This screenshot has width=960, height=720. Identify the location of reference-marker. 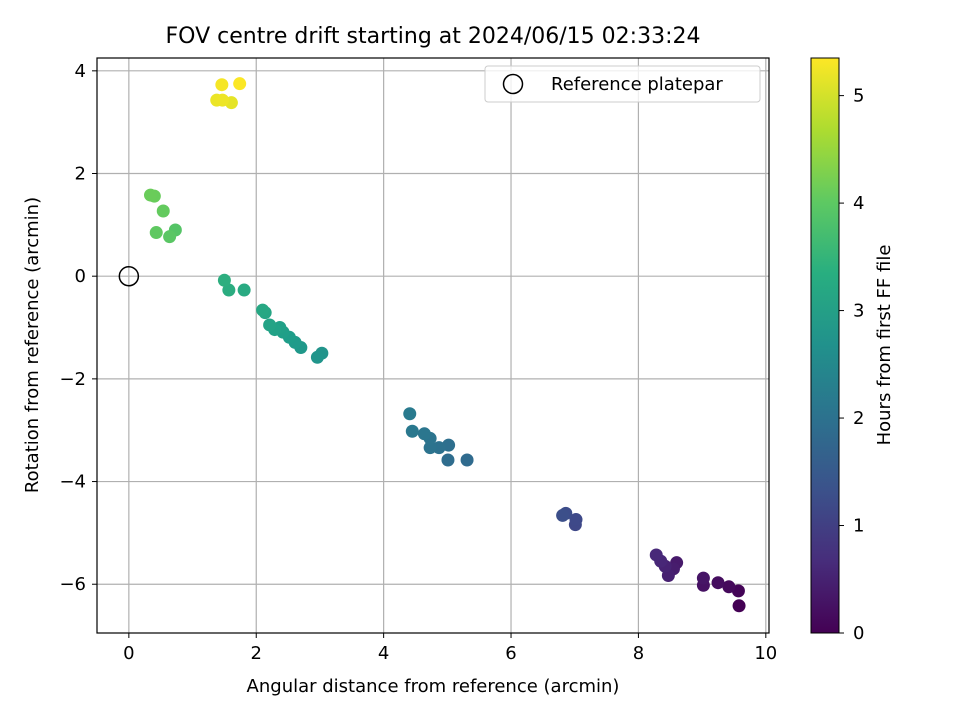
(129, 276).